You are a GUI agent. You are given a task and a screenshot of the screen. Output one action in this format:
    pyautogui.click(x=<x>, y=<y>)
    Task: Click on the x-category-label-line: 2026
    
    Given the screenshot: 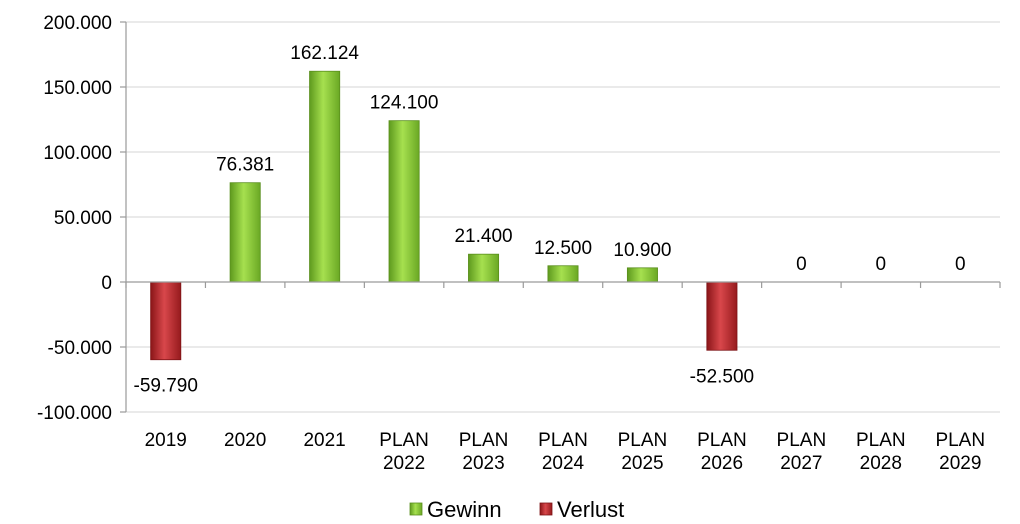 What is the action you would take?
    pyautogui.click(x=722, y=463)
    